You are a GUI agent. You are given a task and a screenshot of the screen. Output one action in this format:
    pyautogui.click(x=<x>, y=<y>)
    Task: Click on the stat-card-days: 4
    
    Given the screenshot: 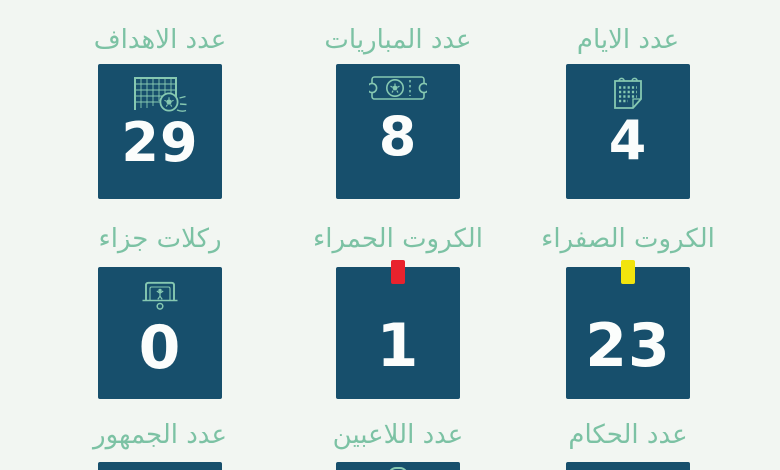 What is the action you would take?
    pyautogui.click(x=628, y=131)
    